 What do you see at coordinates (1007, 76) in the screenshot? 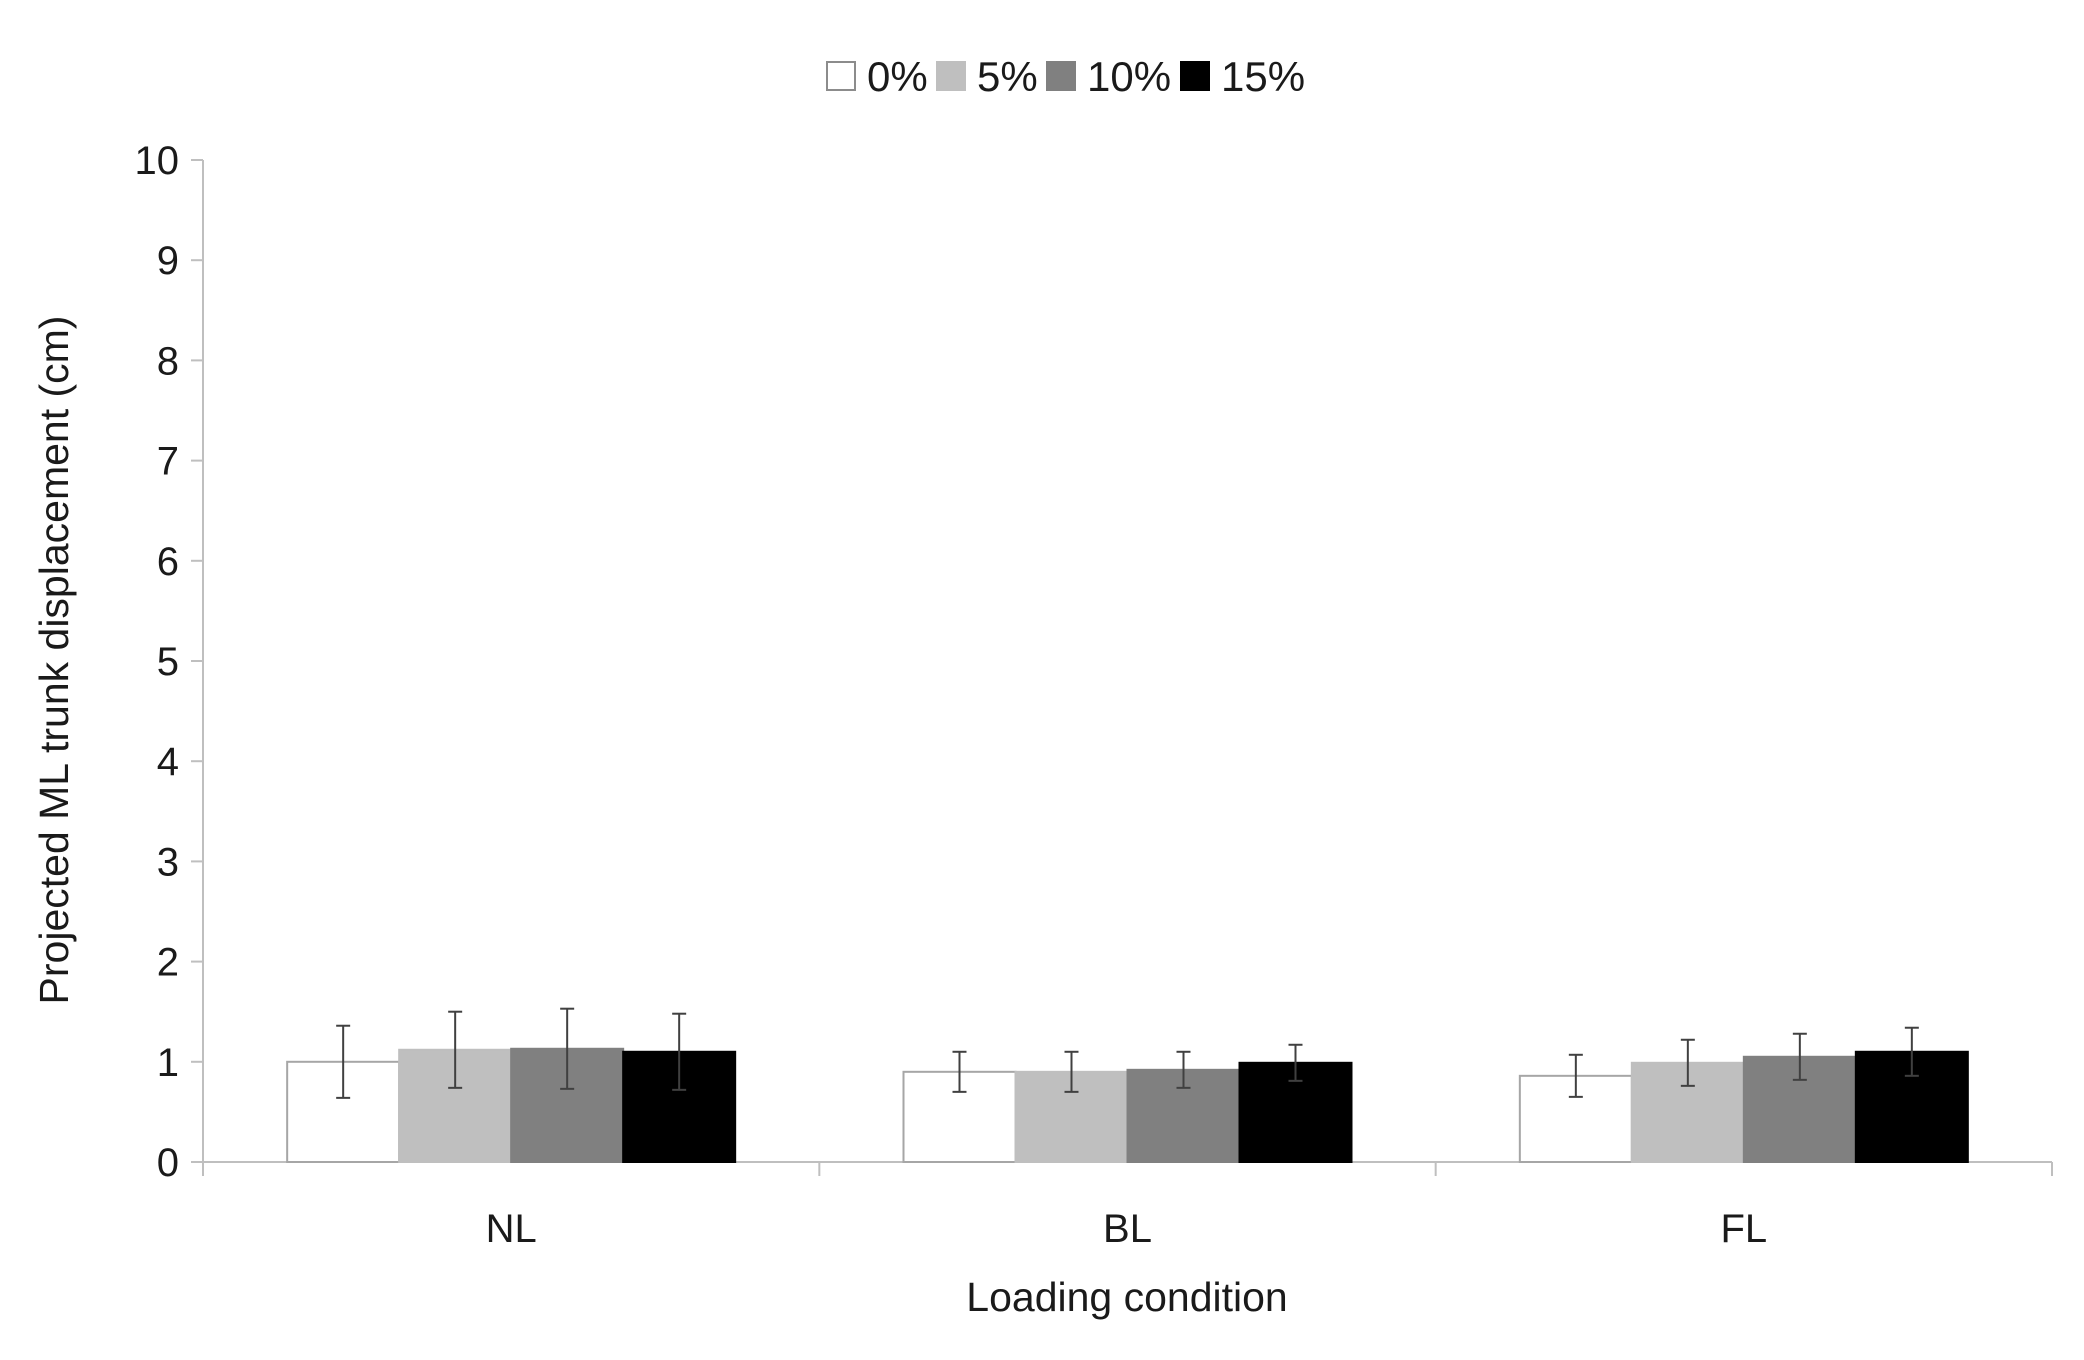
I see `legend-label: 5%` at bounding box center [1007, 76].